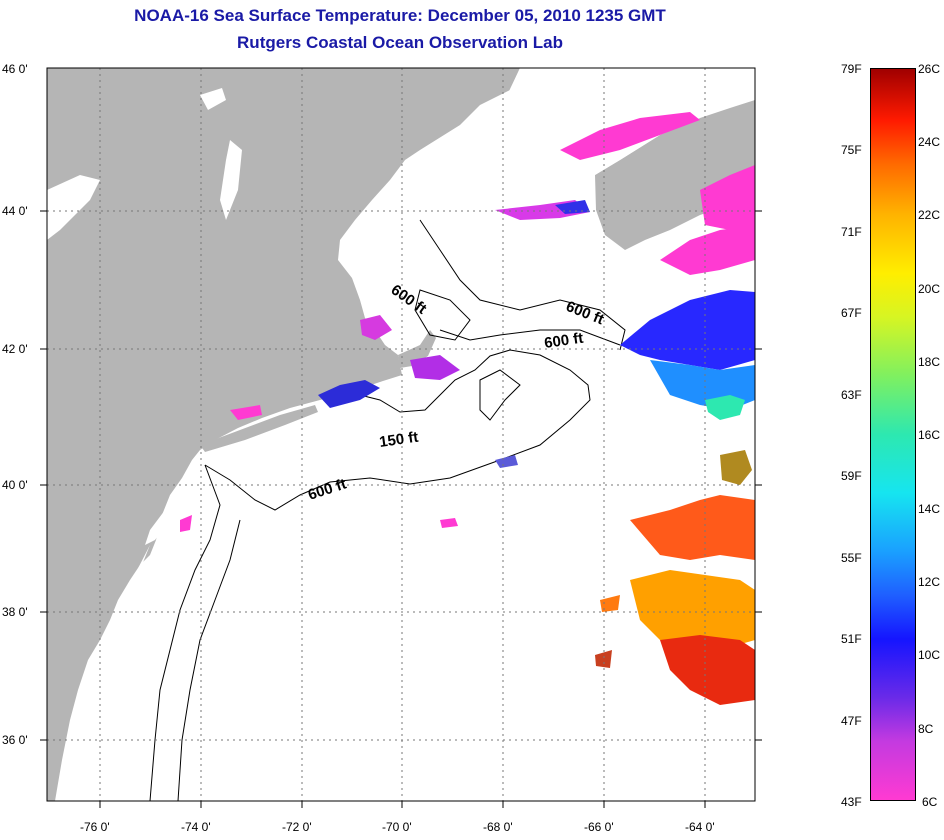 Image resolution: width=944 pixels, height=840 pixels. What do you see at coordinates (926, 729) in the screenshot?
I see `colorbar-c-label: 8C` at bounding box center [926, 729].